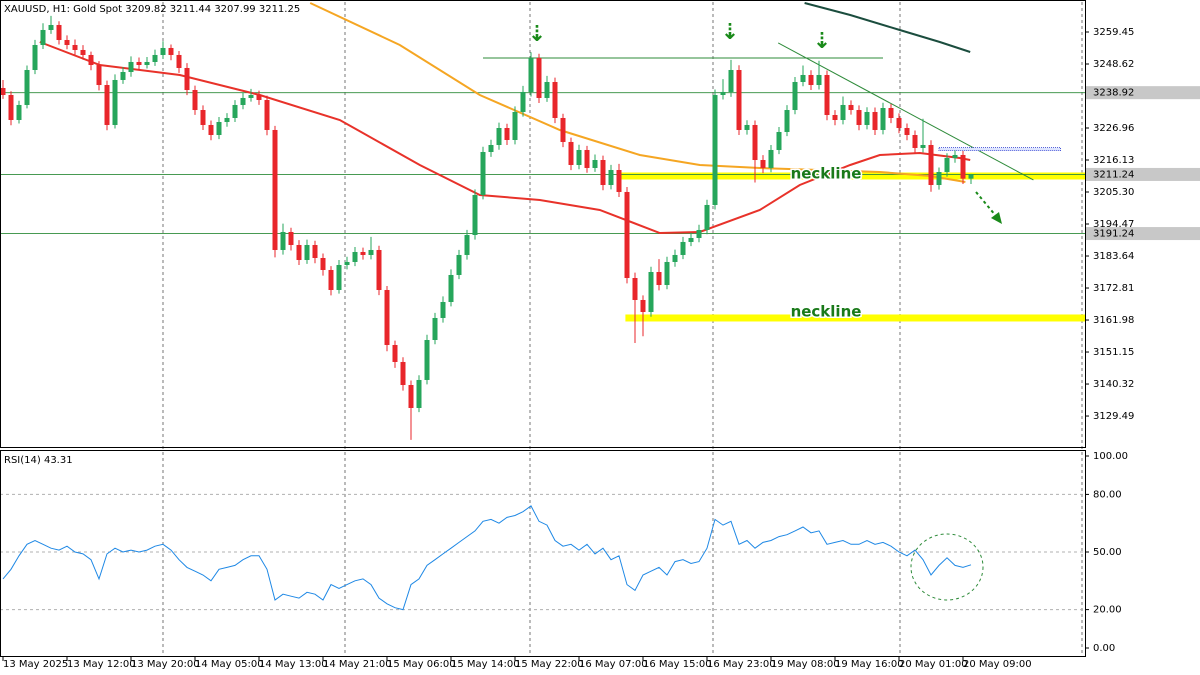 The height and width of the screenshot is (675, 1200). What do you see at coordinates (730, 32) in the screenshot?
I see `peak-marker: ⇣` at bounding box center [730, 32].